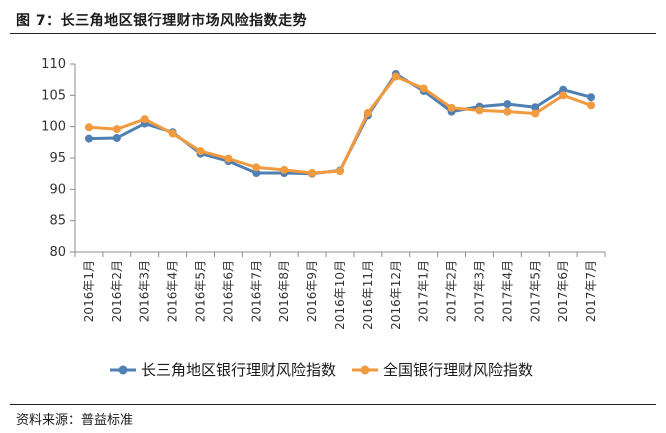  What do you see at coordinates (591, 291) in the screenshot?
I see `x-tick-label: 2017年7月` at bounding box center [591, 291].